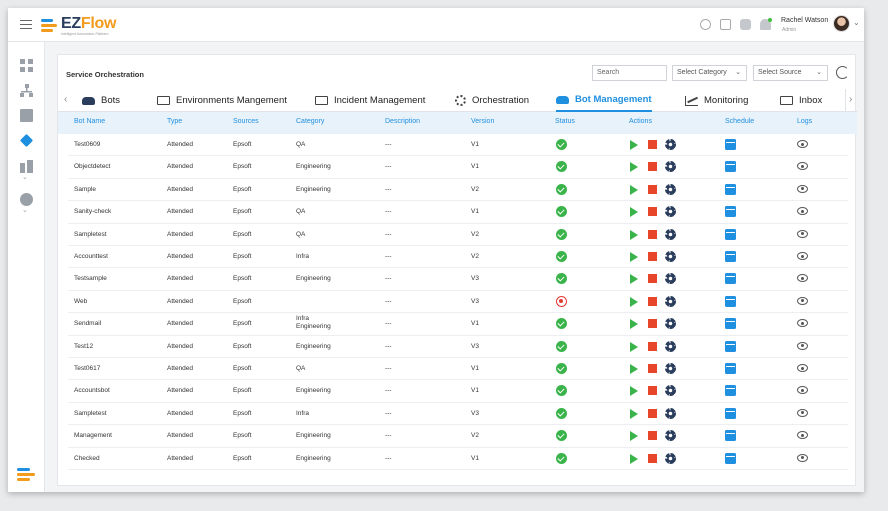  I want to click on bot-name-cell: Accounttest, so click(91, 256).